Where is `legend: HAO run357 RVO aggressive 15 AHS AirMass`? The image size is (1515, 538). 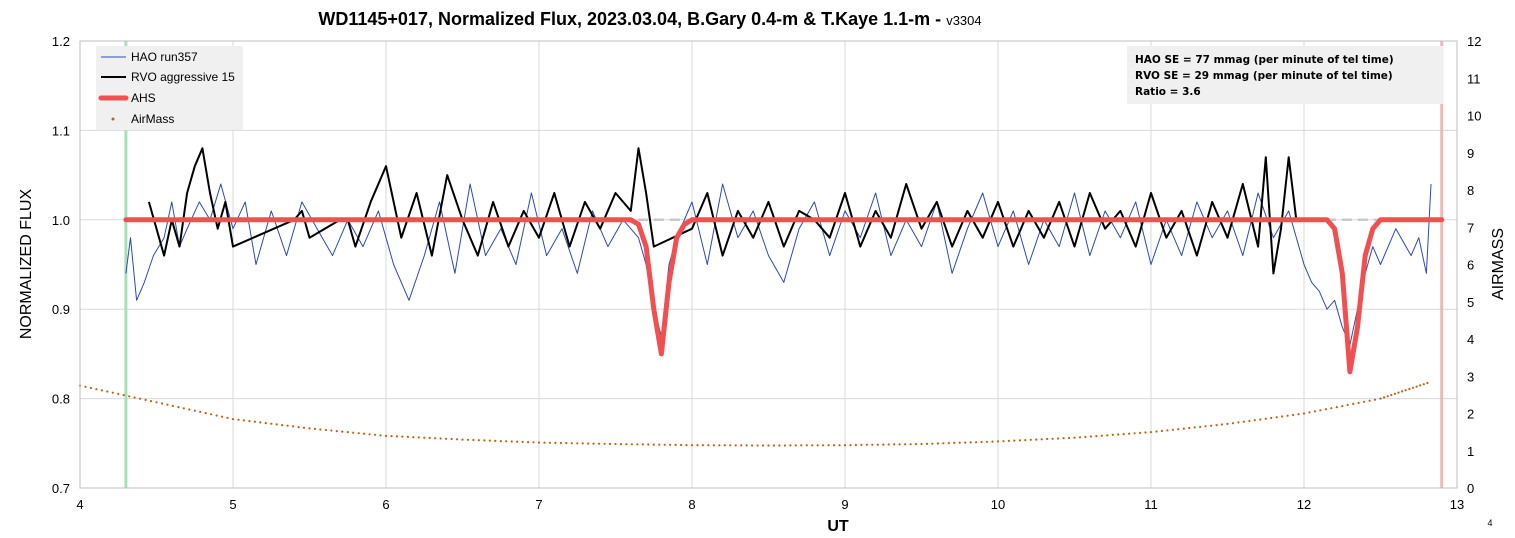
legend: HAO run357 RVO aggressive 15 AHS AirMass is located at coordinates (169, 88).